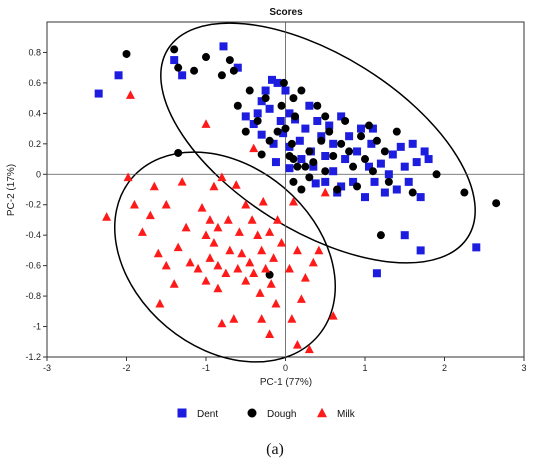 The width and height of the screenshot is (550, 470). What do you see at coordinates (36, 204) in the screenshot?
I see `y-axis-ticks: -1.2 -1 -0.8 -0.6 -0.4 -0.2 0 0.2 0.4 0.6 0.8` at bounding box center [36, 204].